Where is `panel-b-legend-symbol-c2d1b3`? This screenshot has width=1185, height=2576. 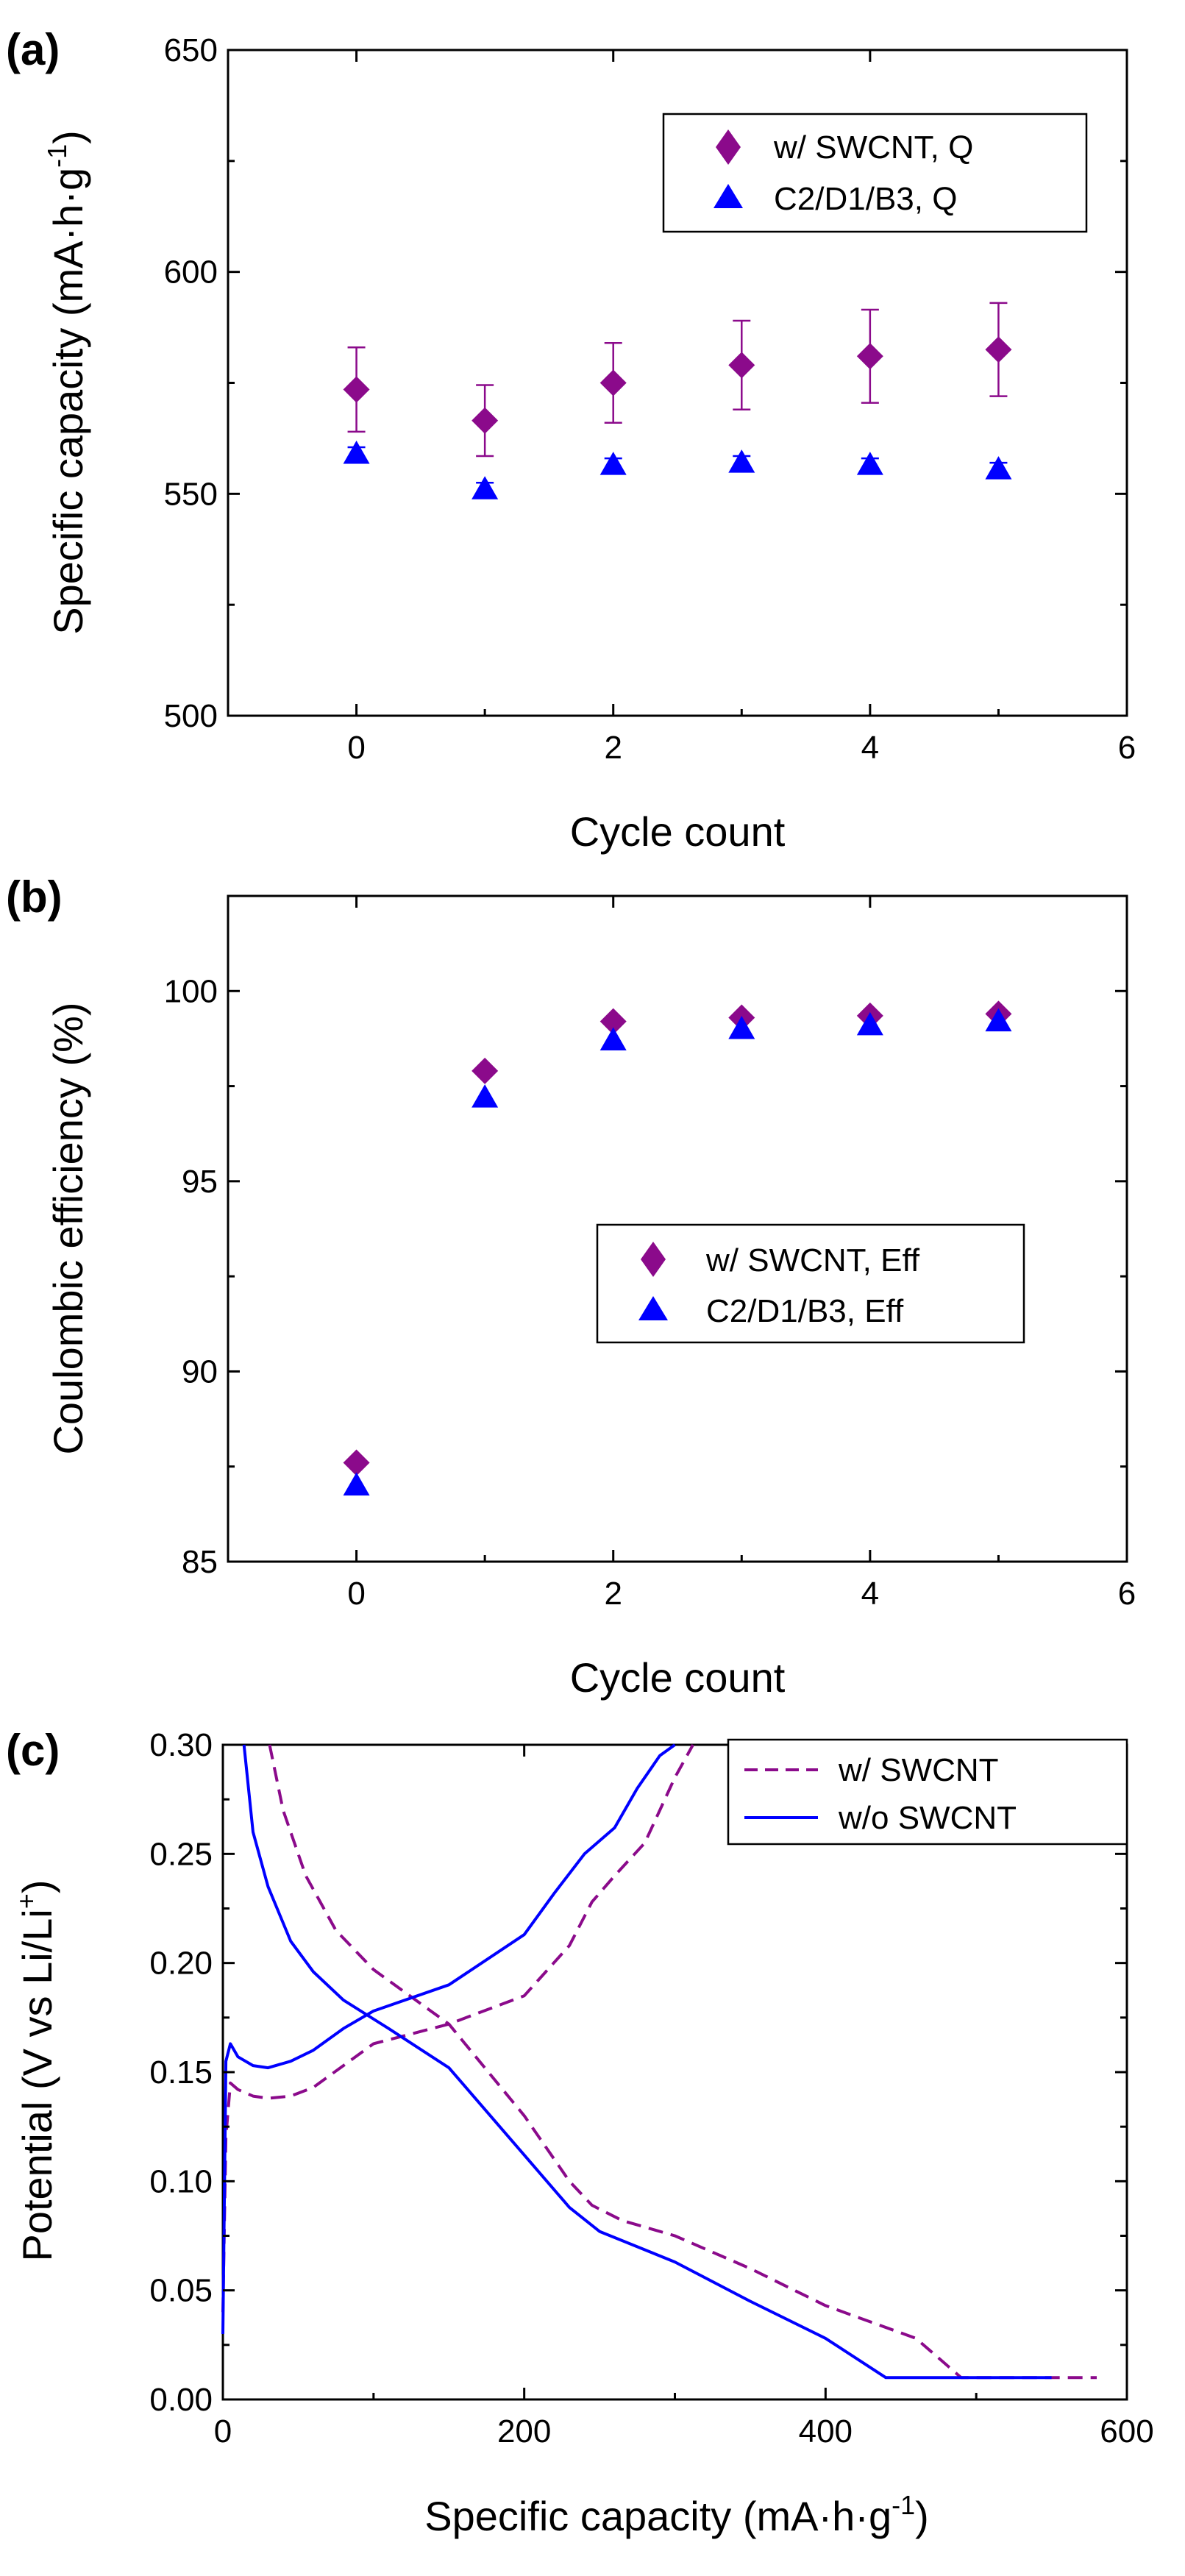
panel-b-legend-symbol-c2d1b3 is located at coordinates (653, 1308).